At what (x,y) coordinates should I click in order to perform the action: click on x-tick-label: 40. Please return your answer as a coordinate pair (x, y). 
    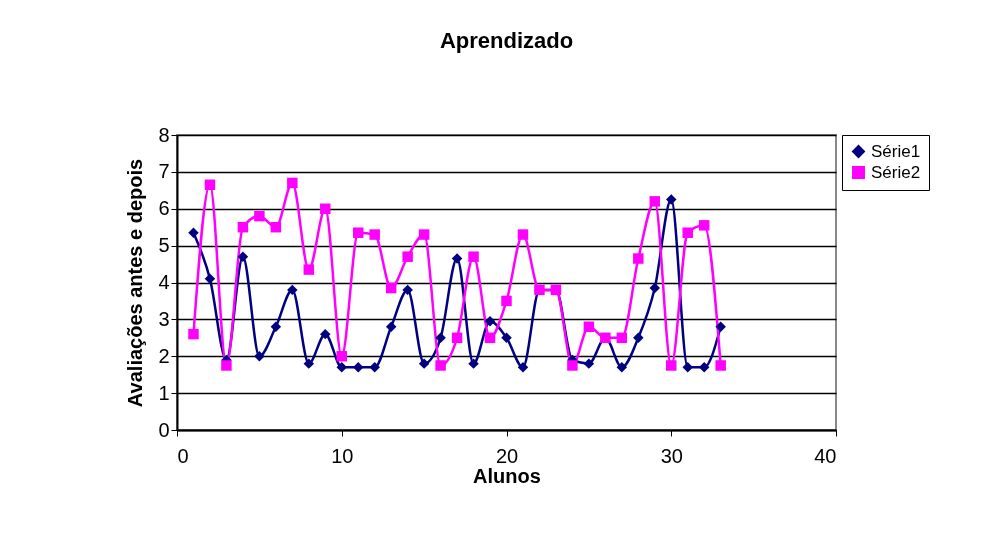
    Looking at the image, I should click on (825, 455).